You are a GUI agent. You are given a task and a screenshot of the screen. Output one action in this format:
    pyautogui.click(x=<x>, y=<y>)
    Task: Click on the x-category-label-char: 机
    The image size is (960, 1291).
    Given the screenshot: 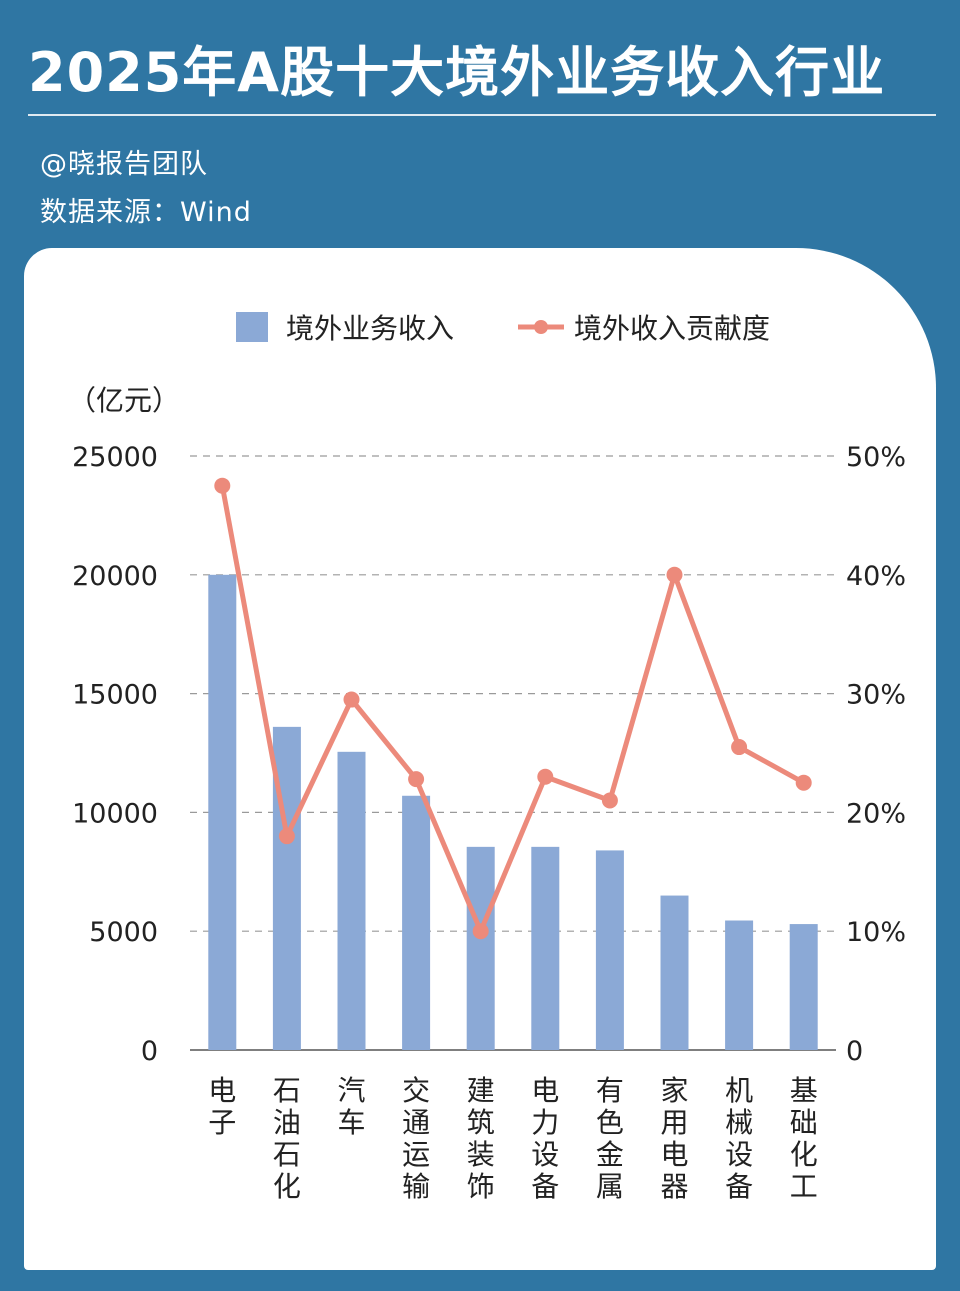 What is the action you would take?
    pyautogui.click(x=739, y=1090)
    